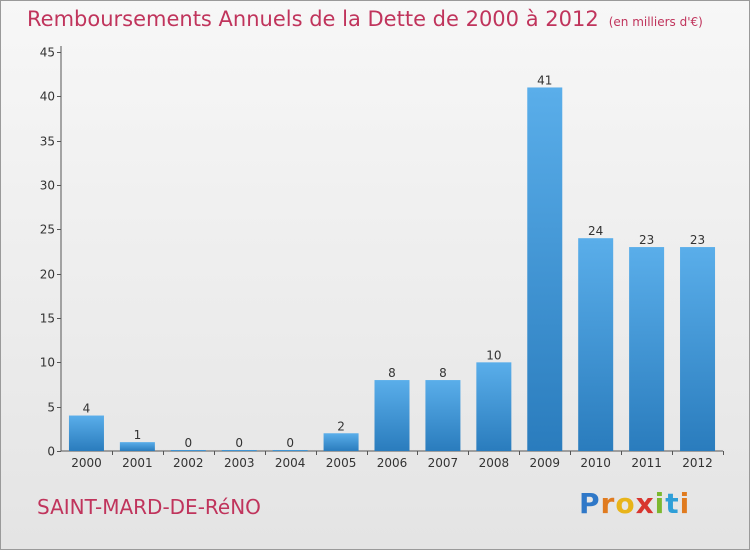 The height and width of the screenshot is (550, 750). Describe the element at coordinates (239, 450) in the screenshot. I see `bar-2003` at that location.